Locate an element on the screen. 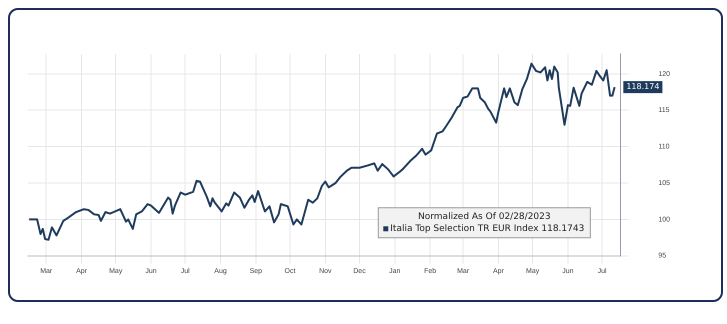 Image resolution: width=727 pixels, height=324 pixels. data-label: 118.174 is located at coordinates (643, 87).